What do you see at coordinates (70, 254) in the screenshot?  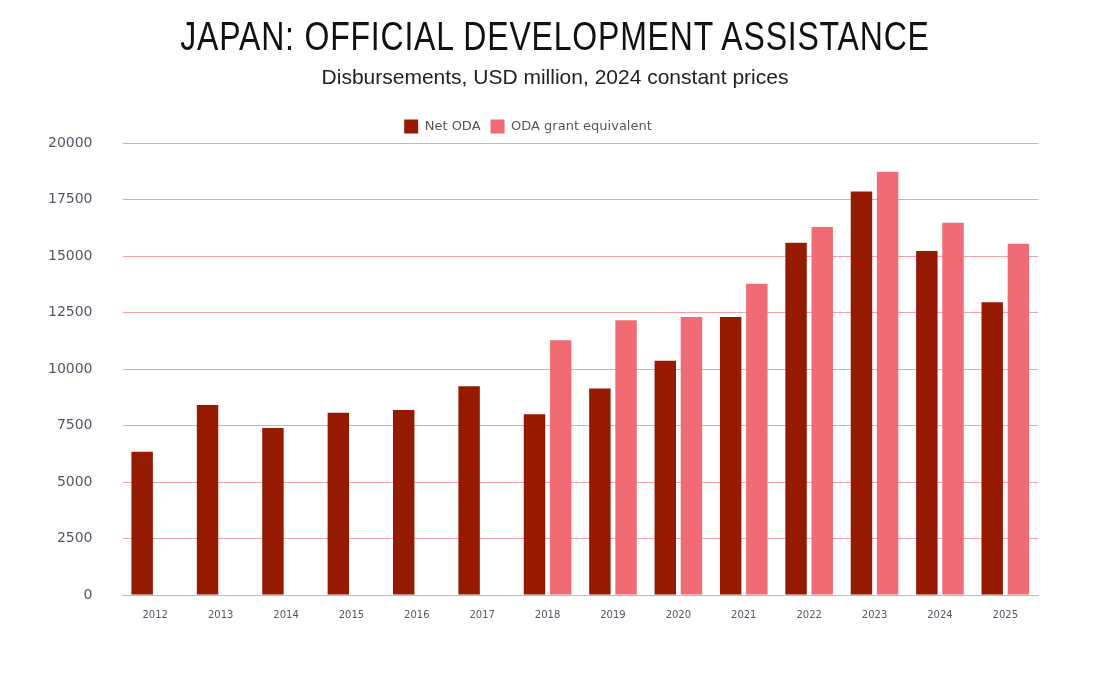 I see `y-tick-label: 15000` at bounding box center [70, 254].